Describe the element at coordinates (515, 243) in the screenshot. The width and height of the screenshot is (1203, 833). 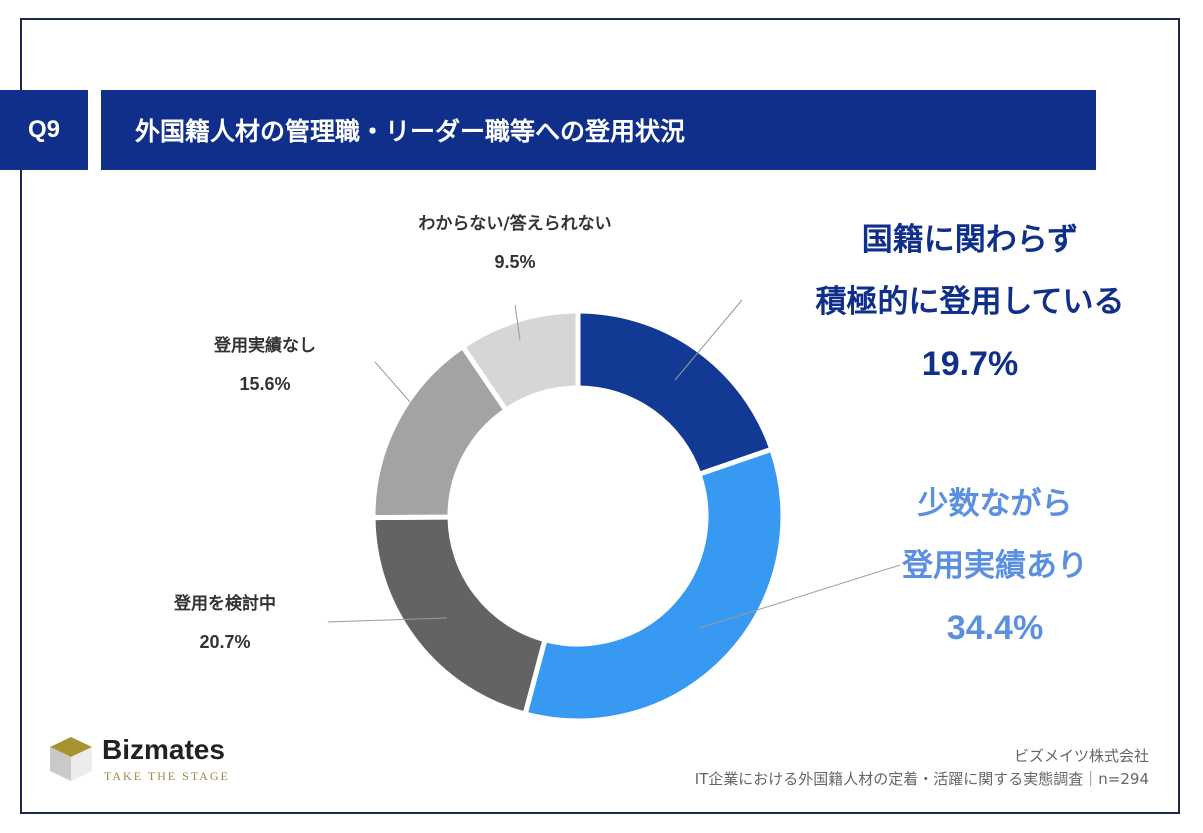
I see `label-unknown: わからない/答えられない 9.5%` at that location.